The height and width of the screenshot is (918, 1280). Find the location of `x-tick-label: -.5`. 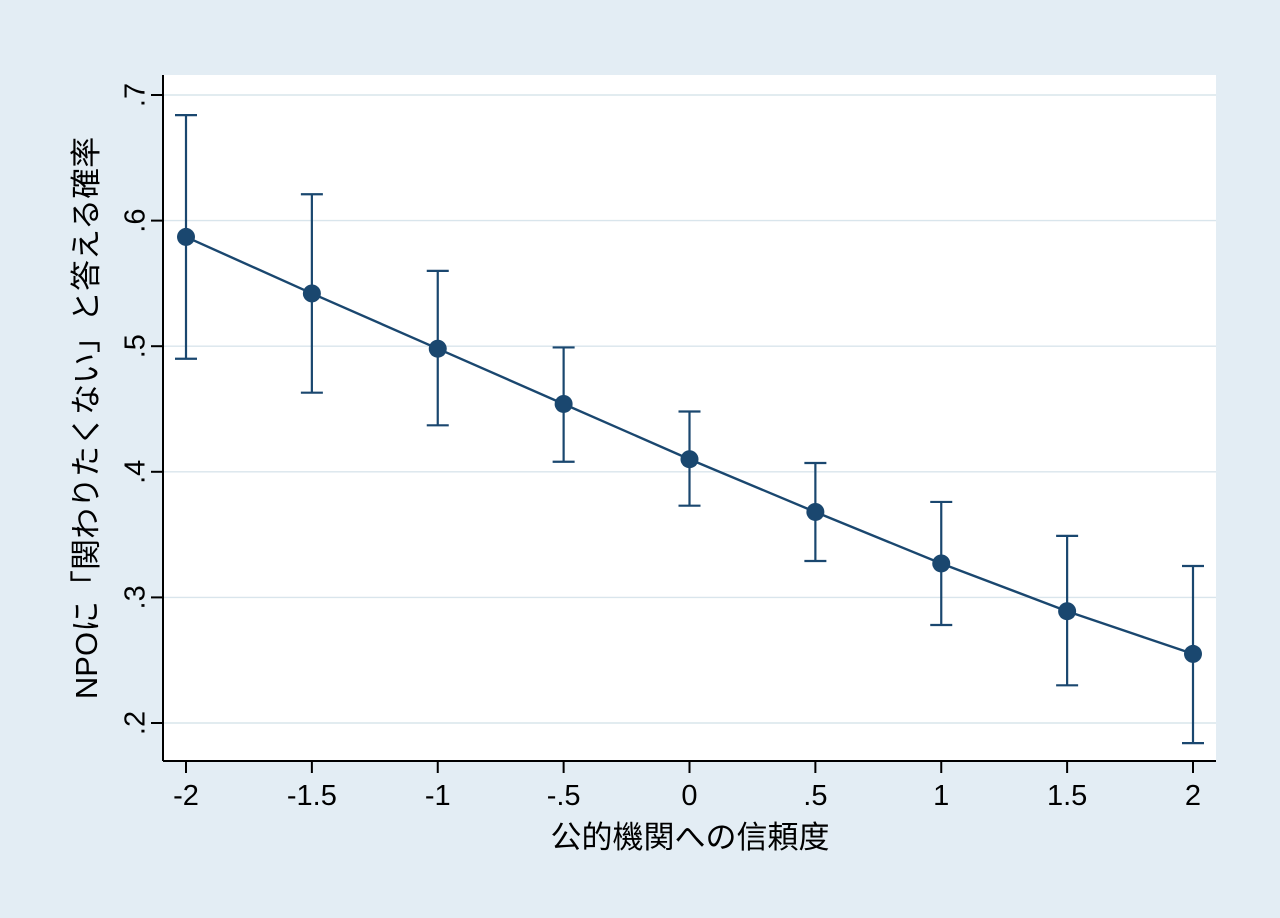

x-tick-label: -.5 is located at coordinates (564, 796).